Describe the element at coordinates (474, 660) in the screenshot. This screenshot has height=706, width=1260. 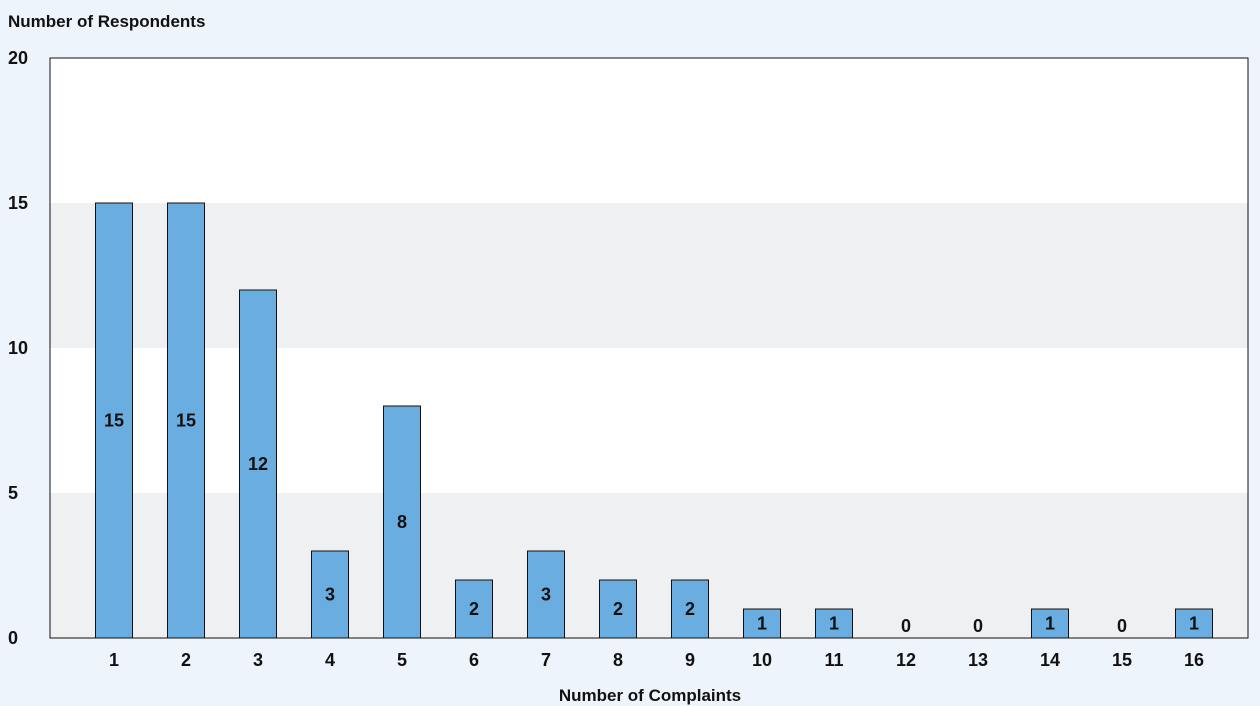
I see `x-tick-label: 6` at that location.